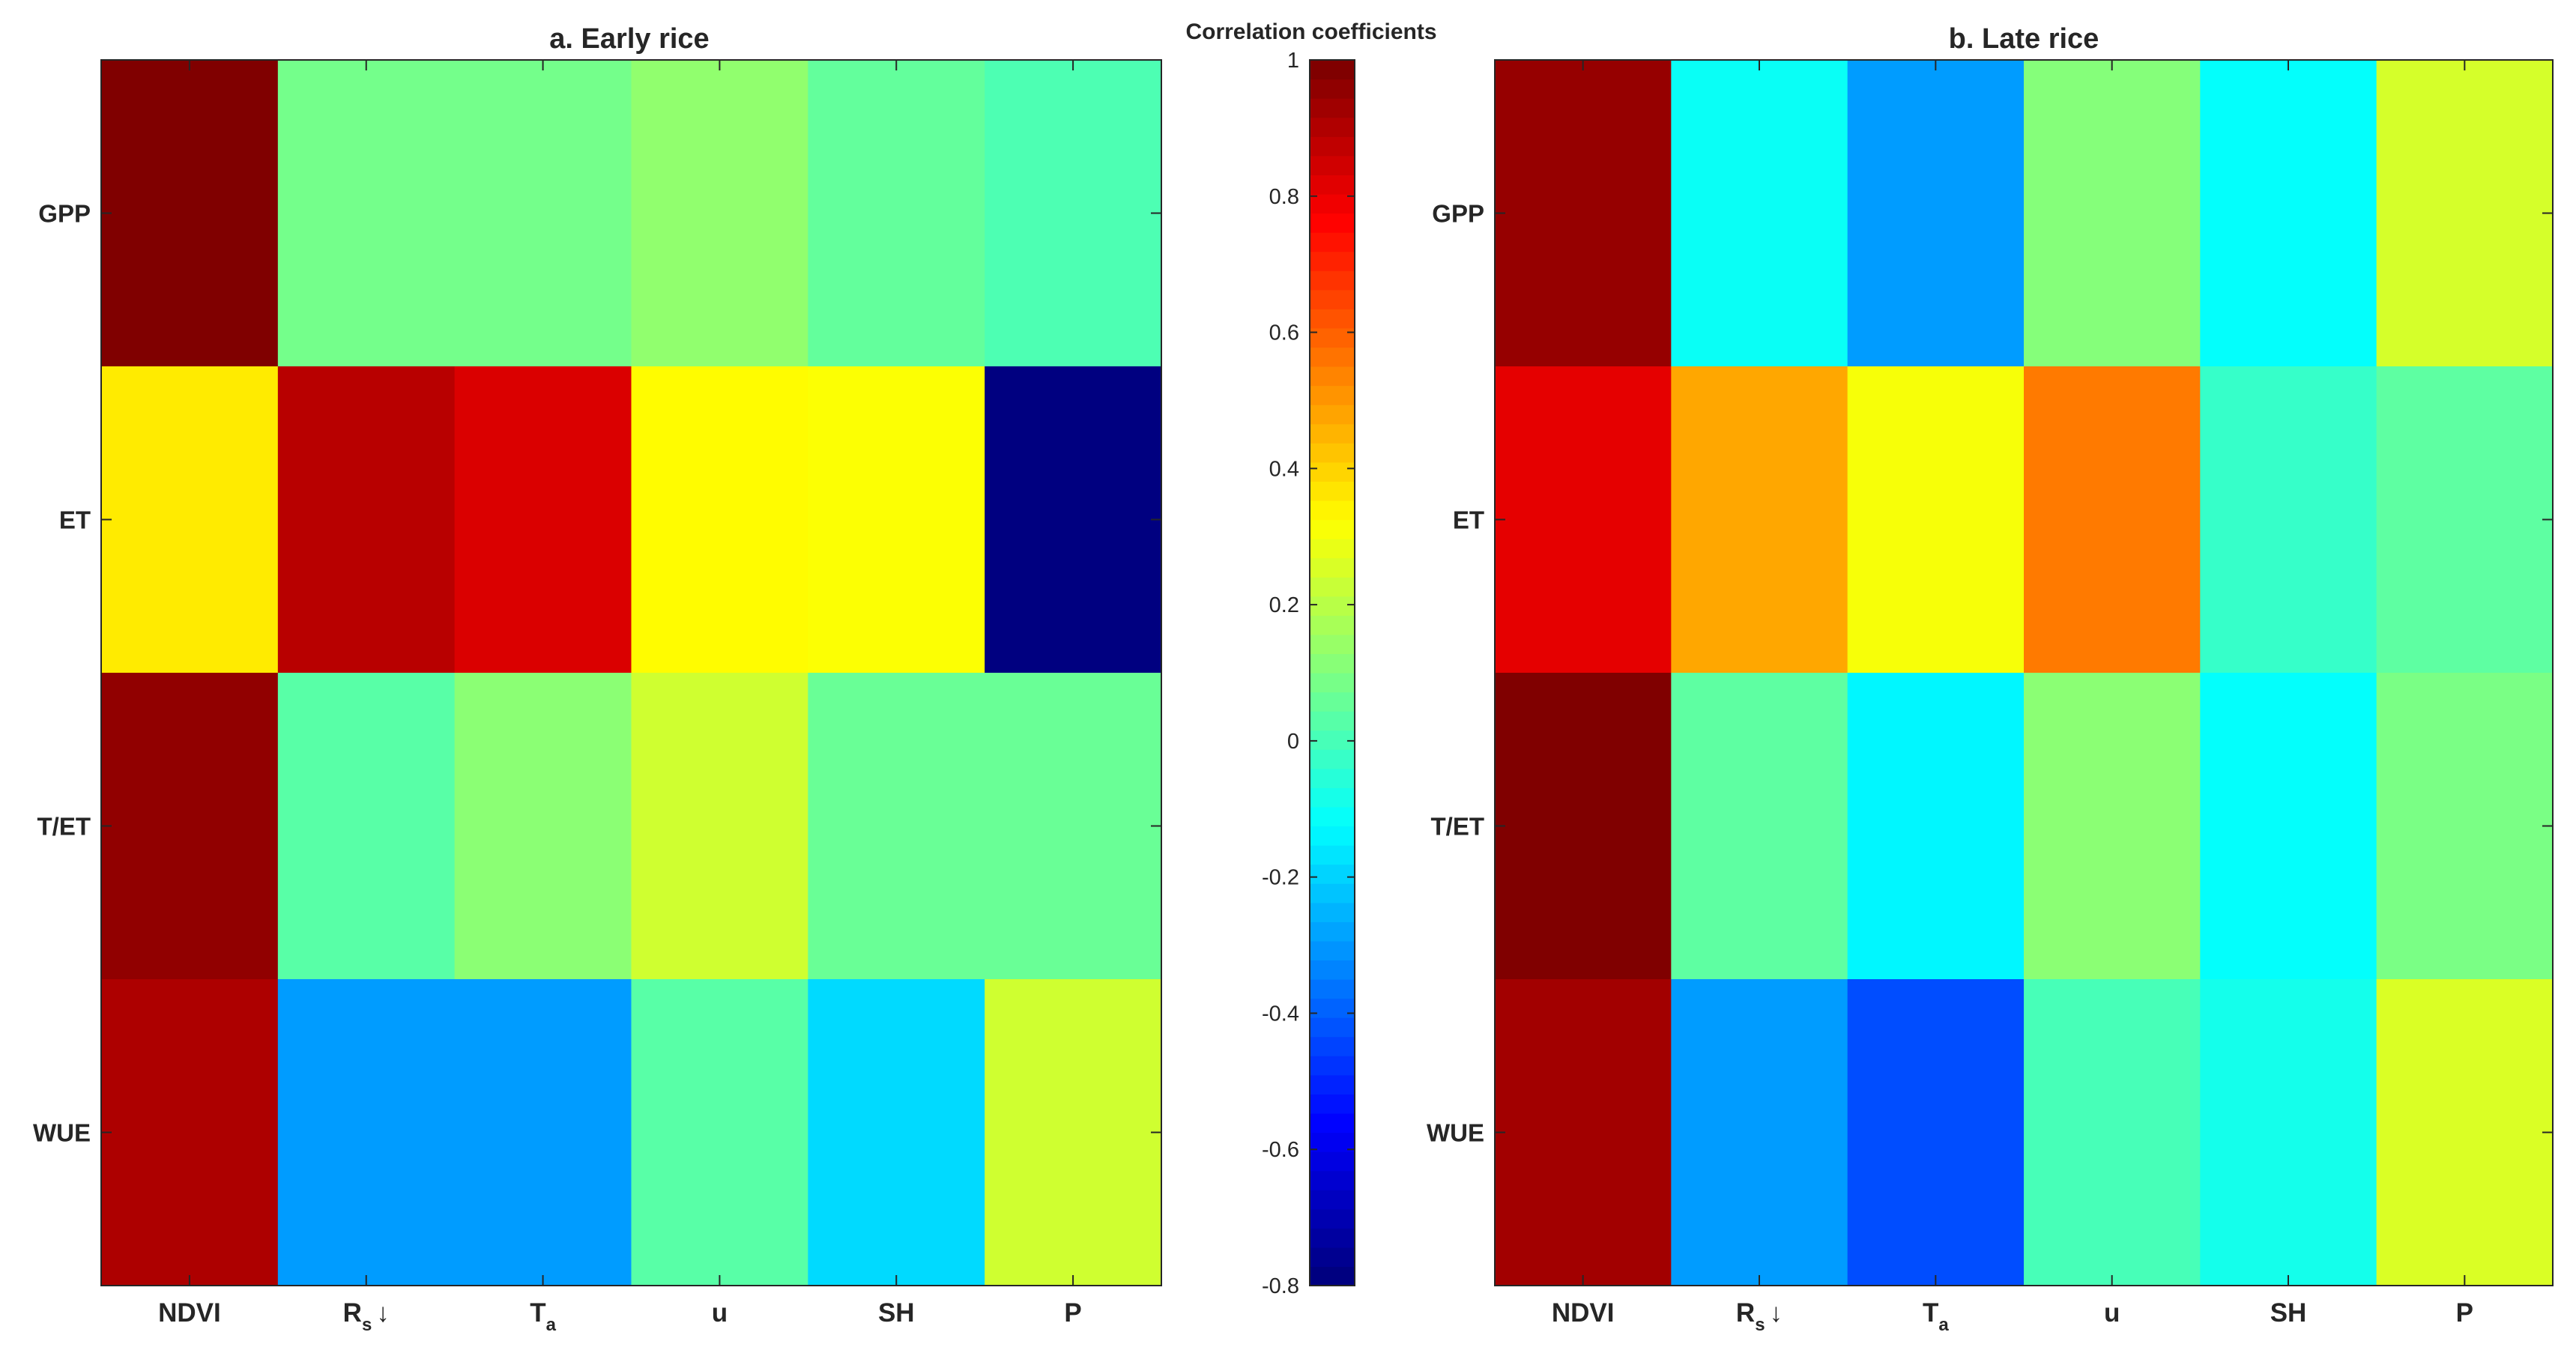 The image size is (2576, 1362). I want to click on colorbar-tick-label: -0.6, so click(1280, 1150).